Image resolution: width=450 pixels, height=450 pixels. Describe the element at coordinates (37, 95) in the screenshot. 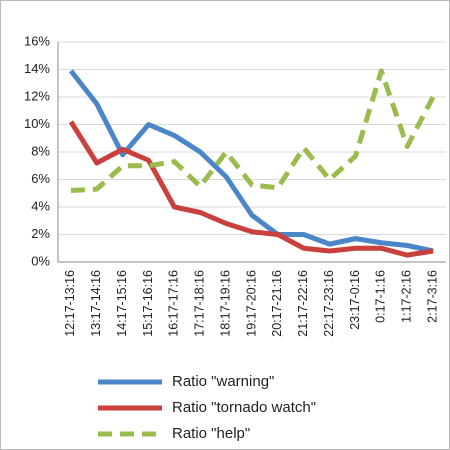

I see `y-tick-label: 12%` at that location.